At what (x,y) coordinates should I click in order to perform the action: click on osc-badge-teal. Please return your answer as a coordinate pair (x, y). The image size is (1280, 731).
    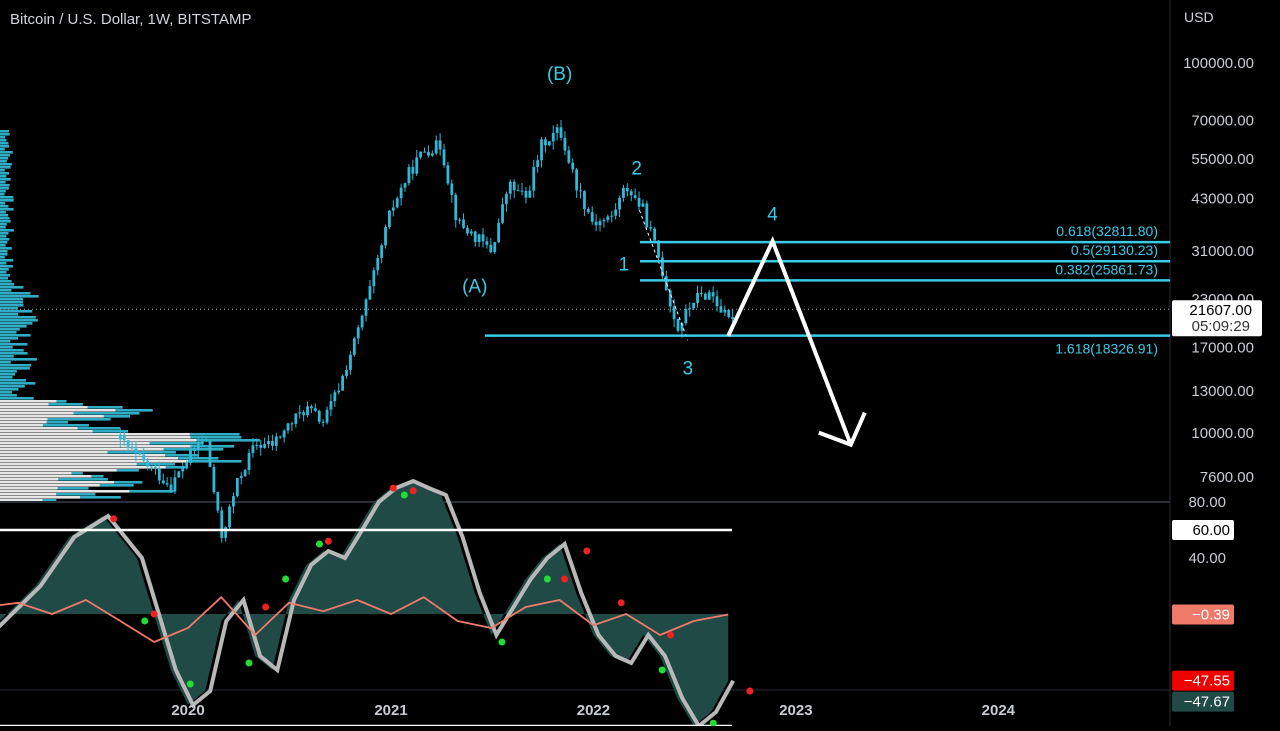
    Looking at the image, I should click on (1203, 701).